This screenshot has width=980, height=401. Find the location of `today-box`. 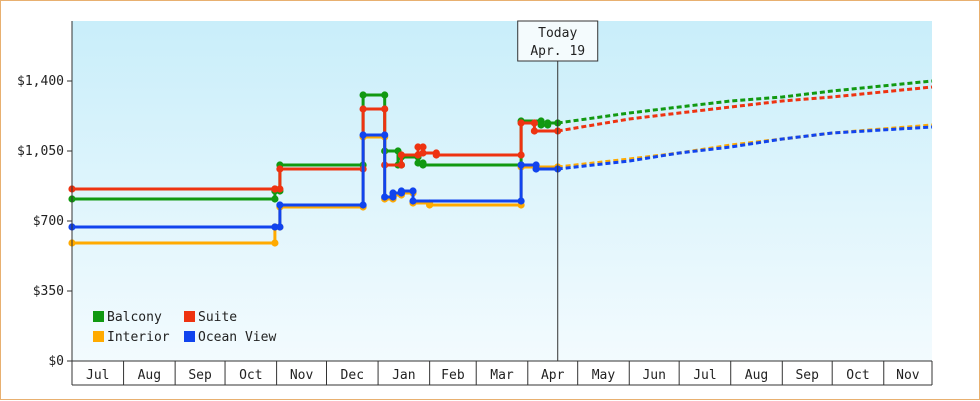

today-box is located at coordinates (558, 41).